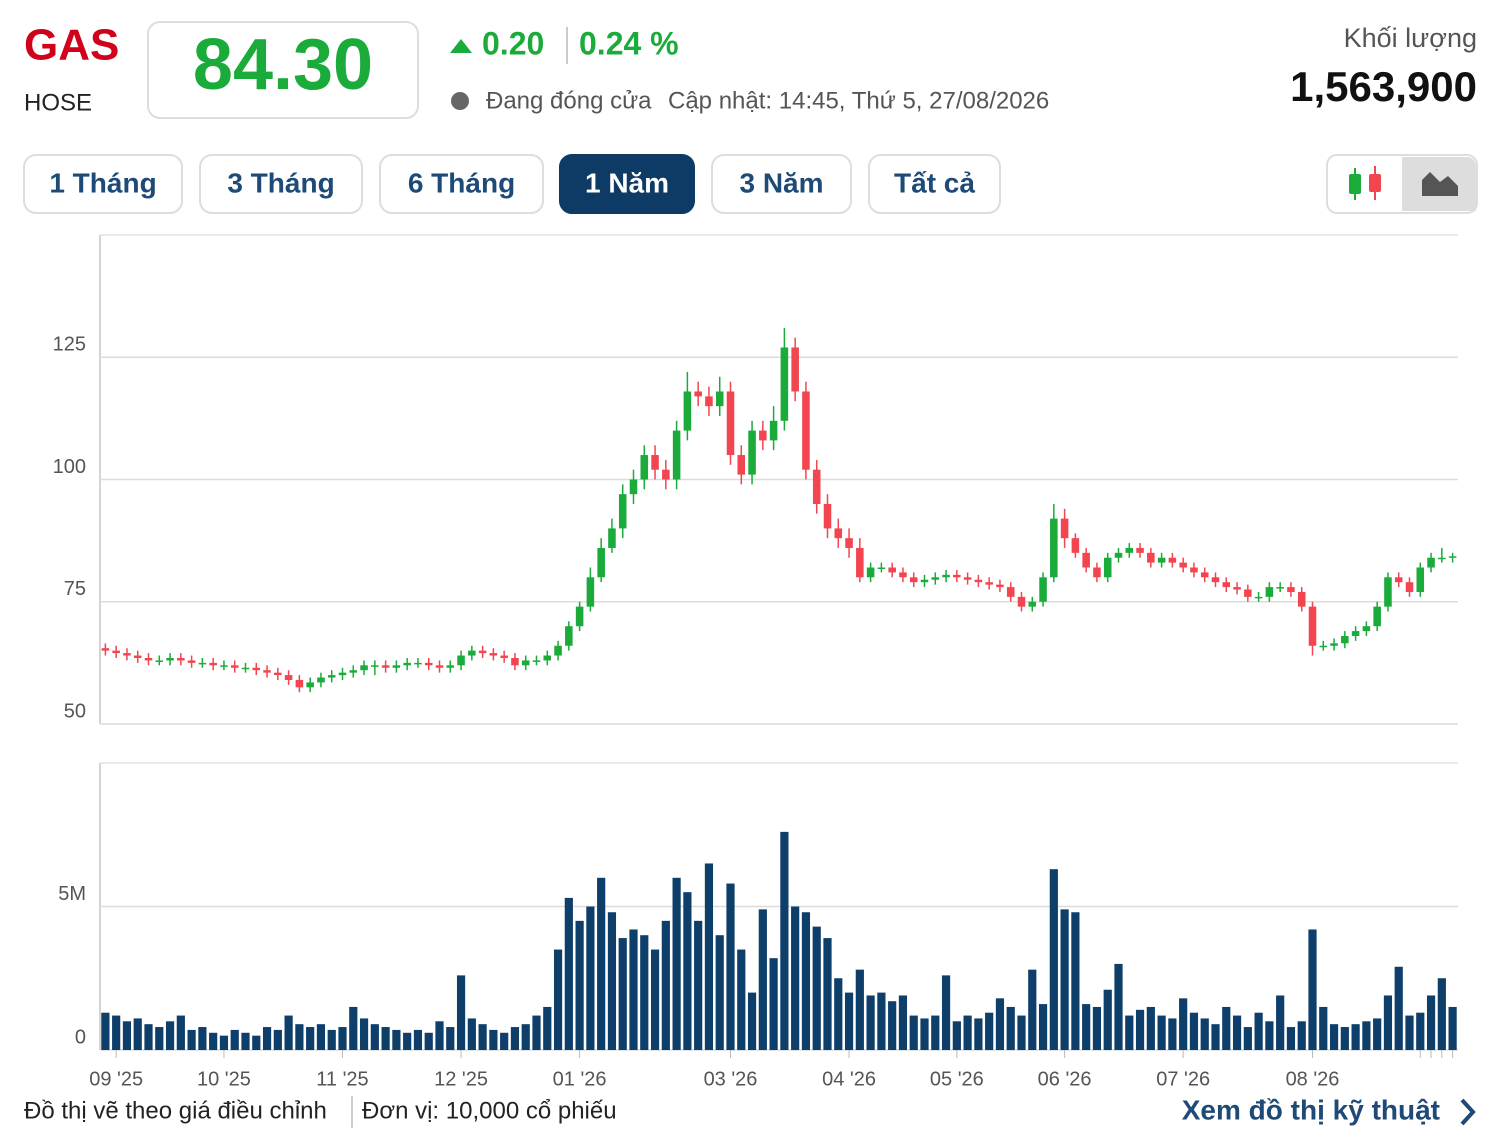 Image resolution: width=1494 pixels, height=1148 pixels. I want to click on area-button, so click(1439, 184).